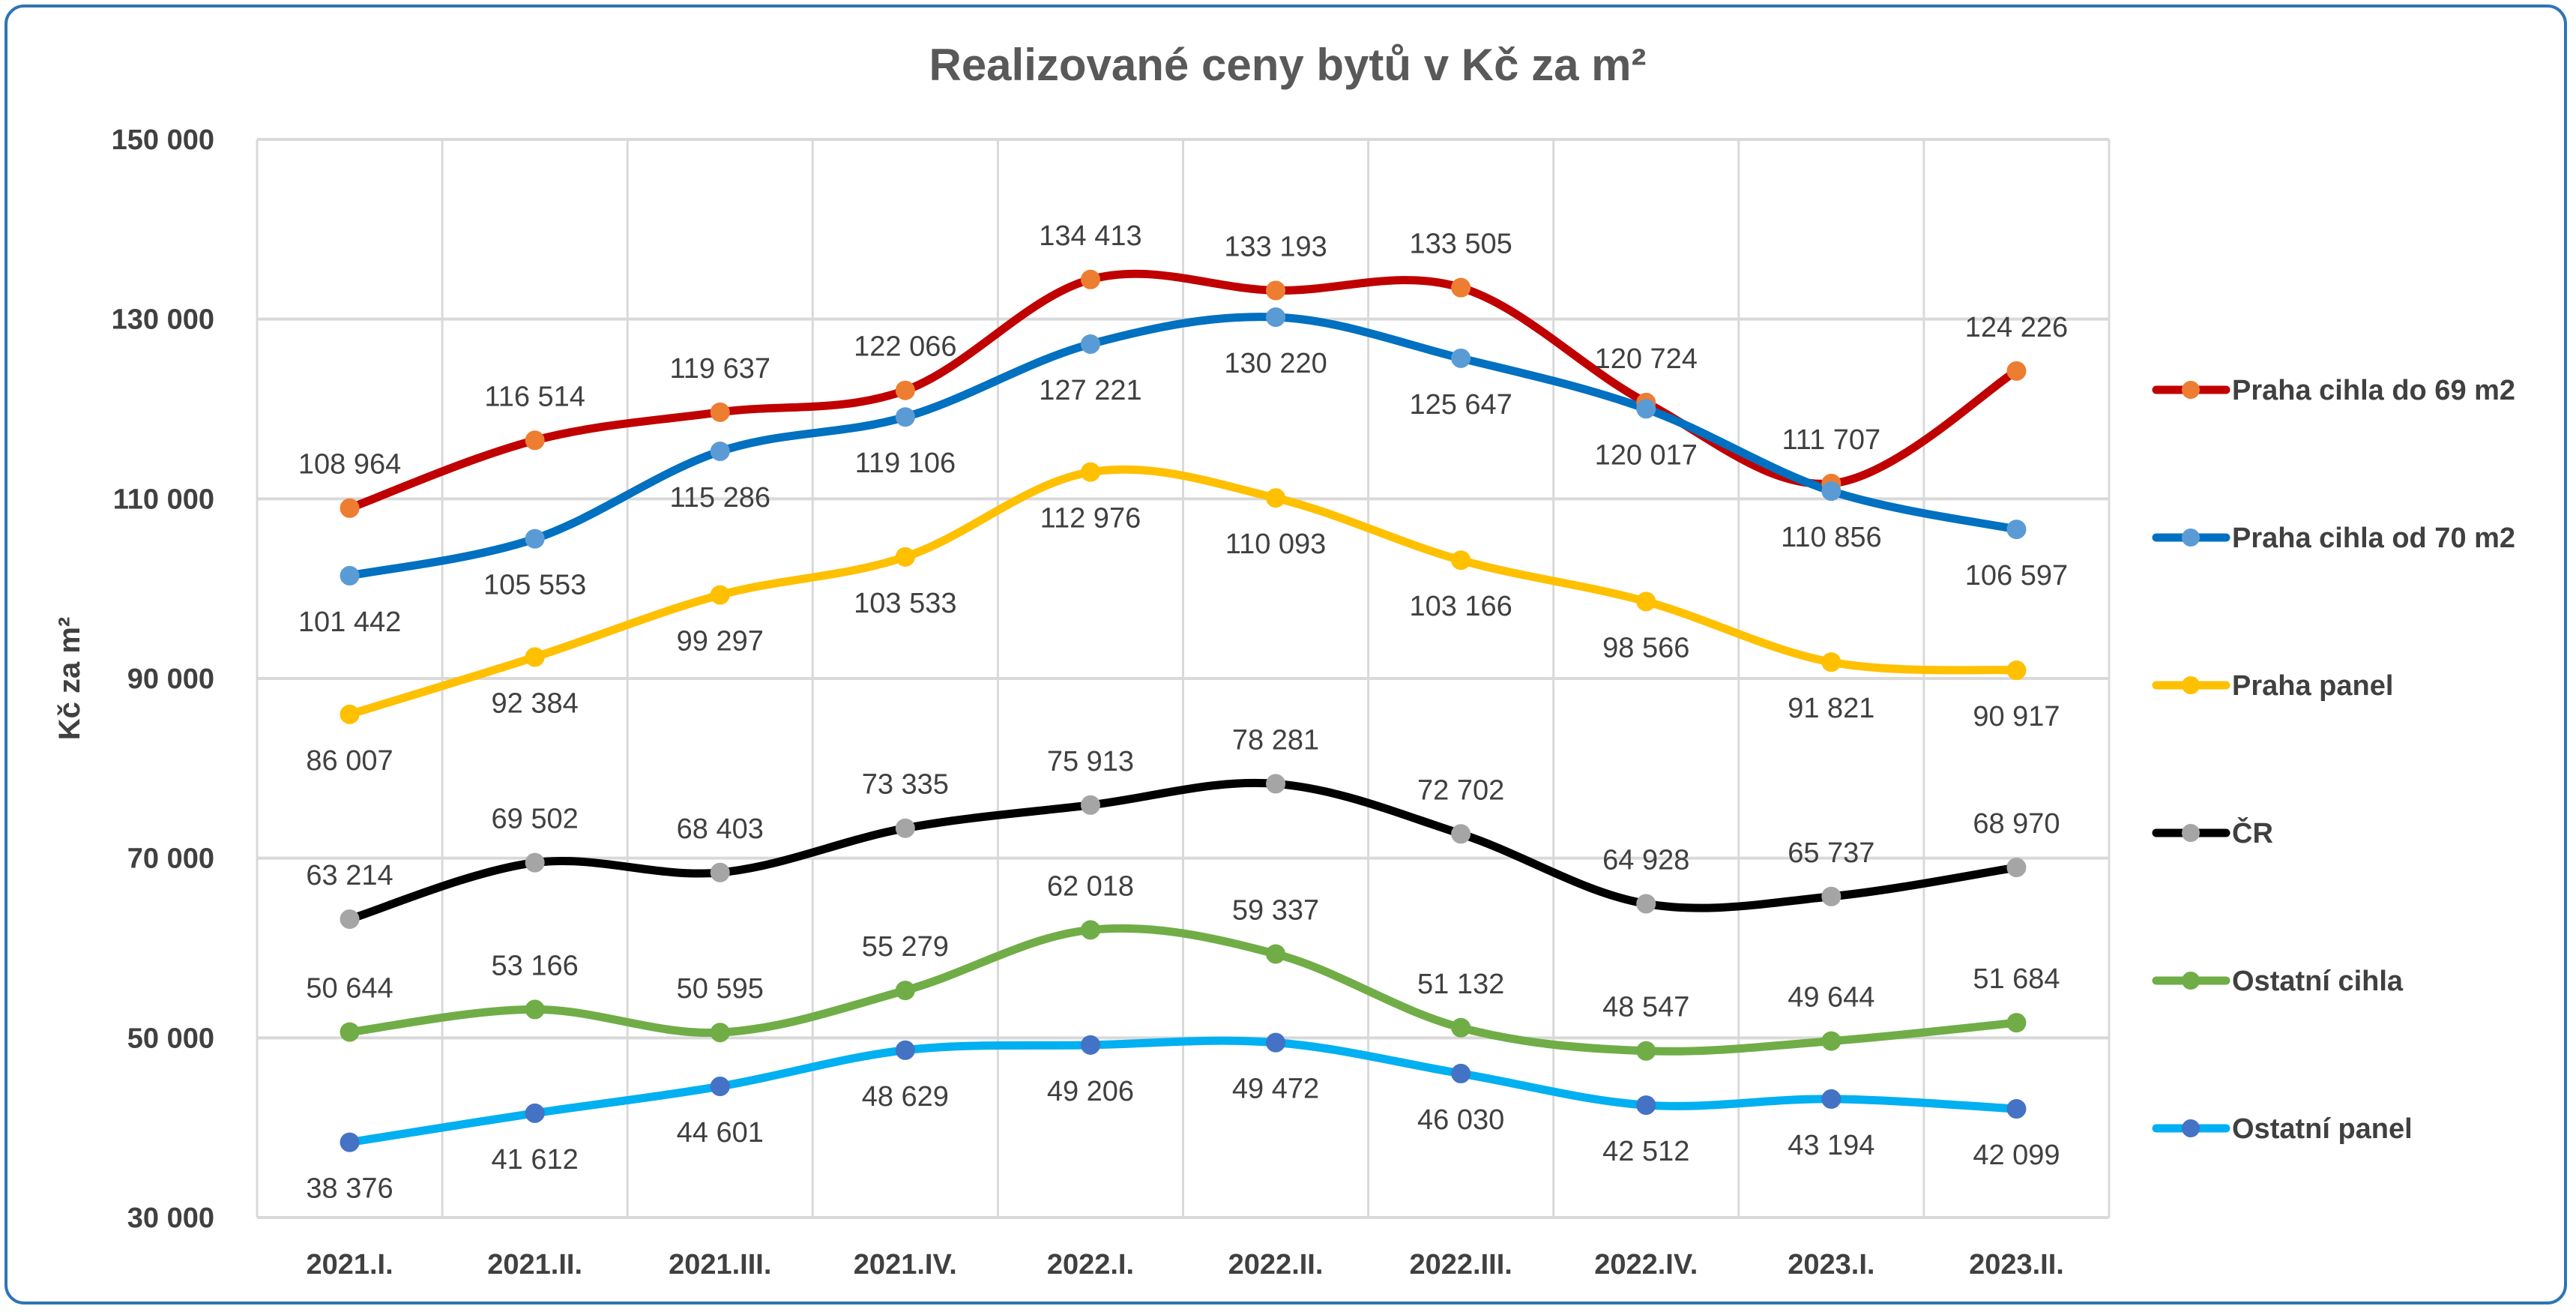  Describe the element at coordinates (1090, 761) in the screenshot. I see `series-3-data-label: 75 913` at that location.